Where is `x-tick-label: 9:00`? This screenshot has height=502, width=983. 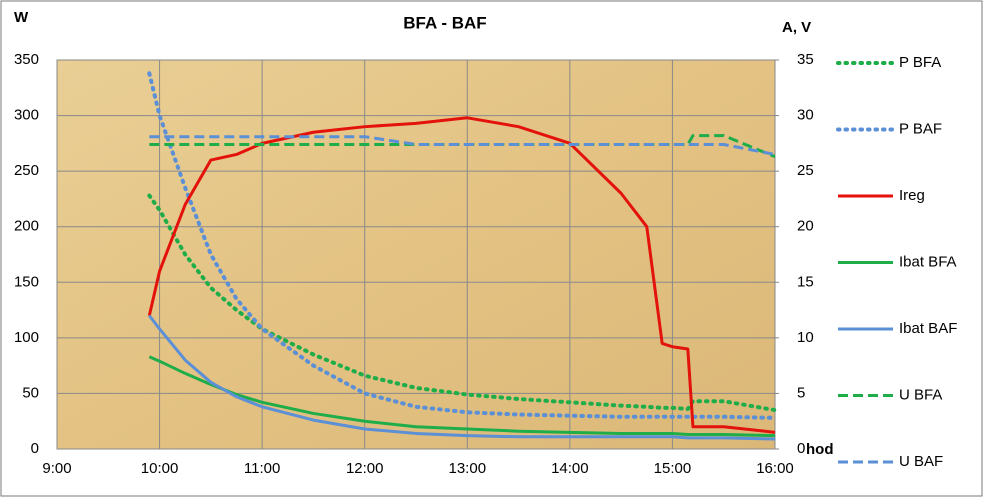 x-tick-label: 9:00 is located at coordinates (56, 468).